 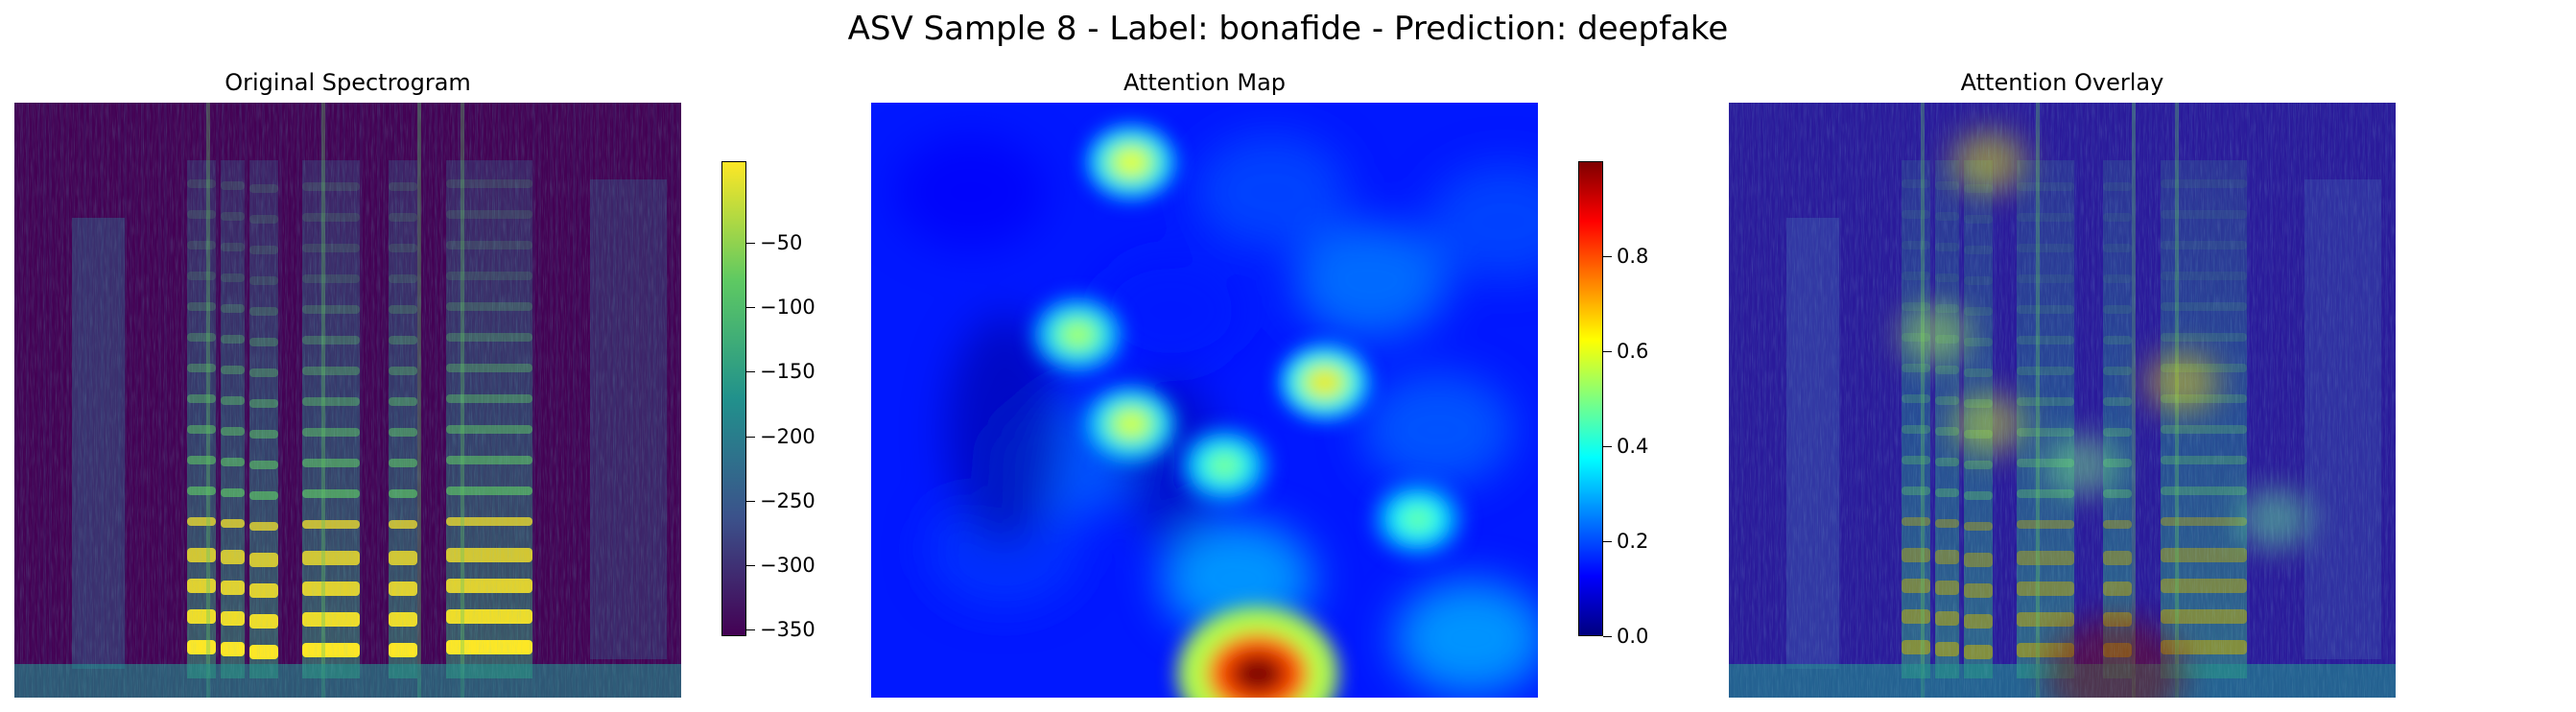 What do you see at coordinates (781, 242) in the screenshot?
I see `spectrogram-colorbar-tick-label: −50` at bounding box center [781, 242].